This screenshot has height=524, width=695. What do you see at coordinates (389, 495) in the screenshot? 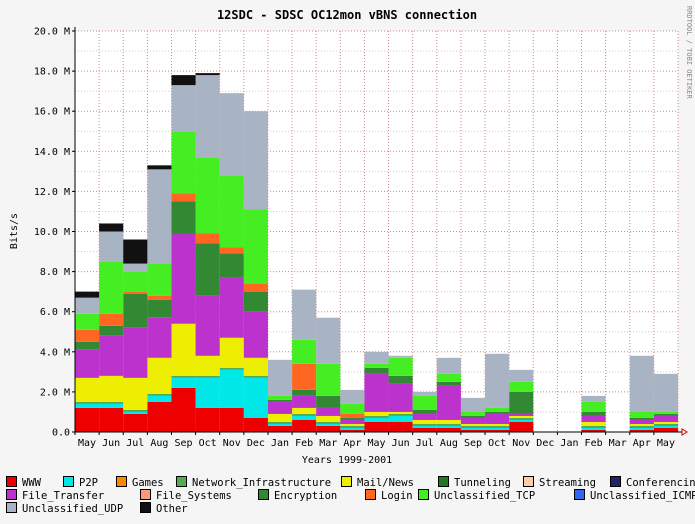
I see `legend-item: Login` at bounding box center [389, 495].